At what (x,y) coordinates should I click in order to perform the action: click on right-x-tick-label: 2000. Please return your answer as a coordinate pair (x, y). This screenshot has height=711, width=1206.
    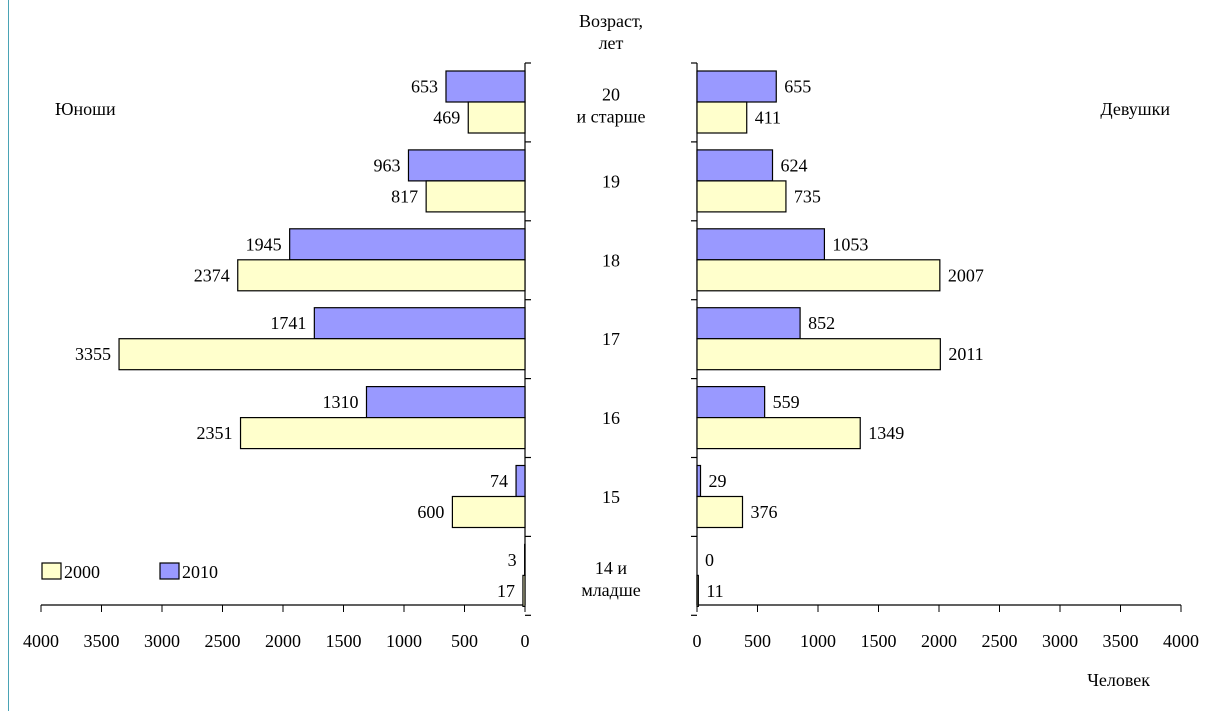
    Looking at the image, I should click on (939, 641).